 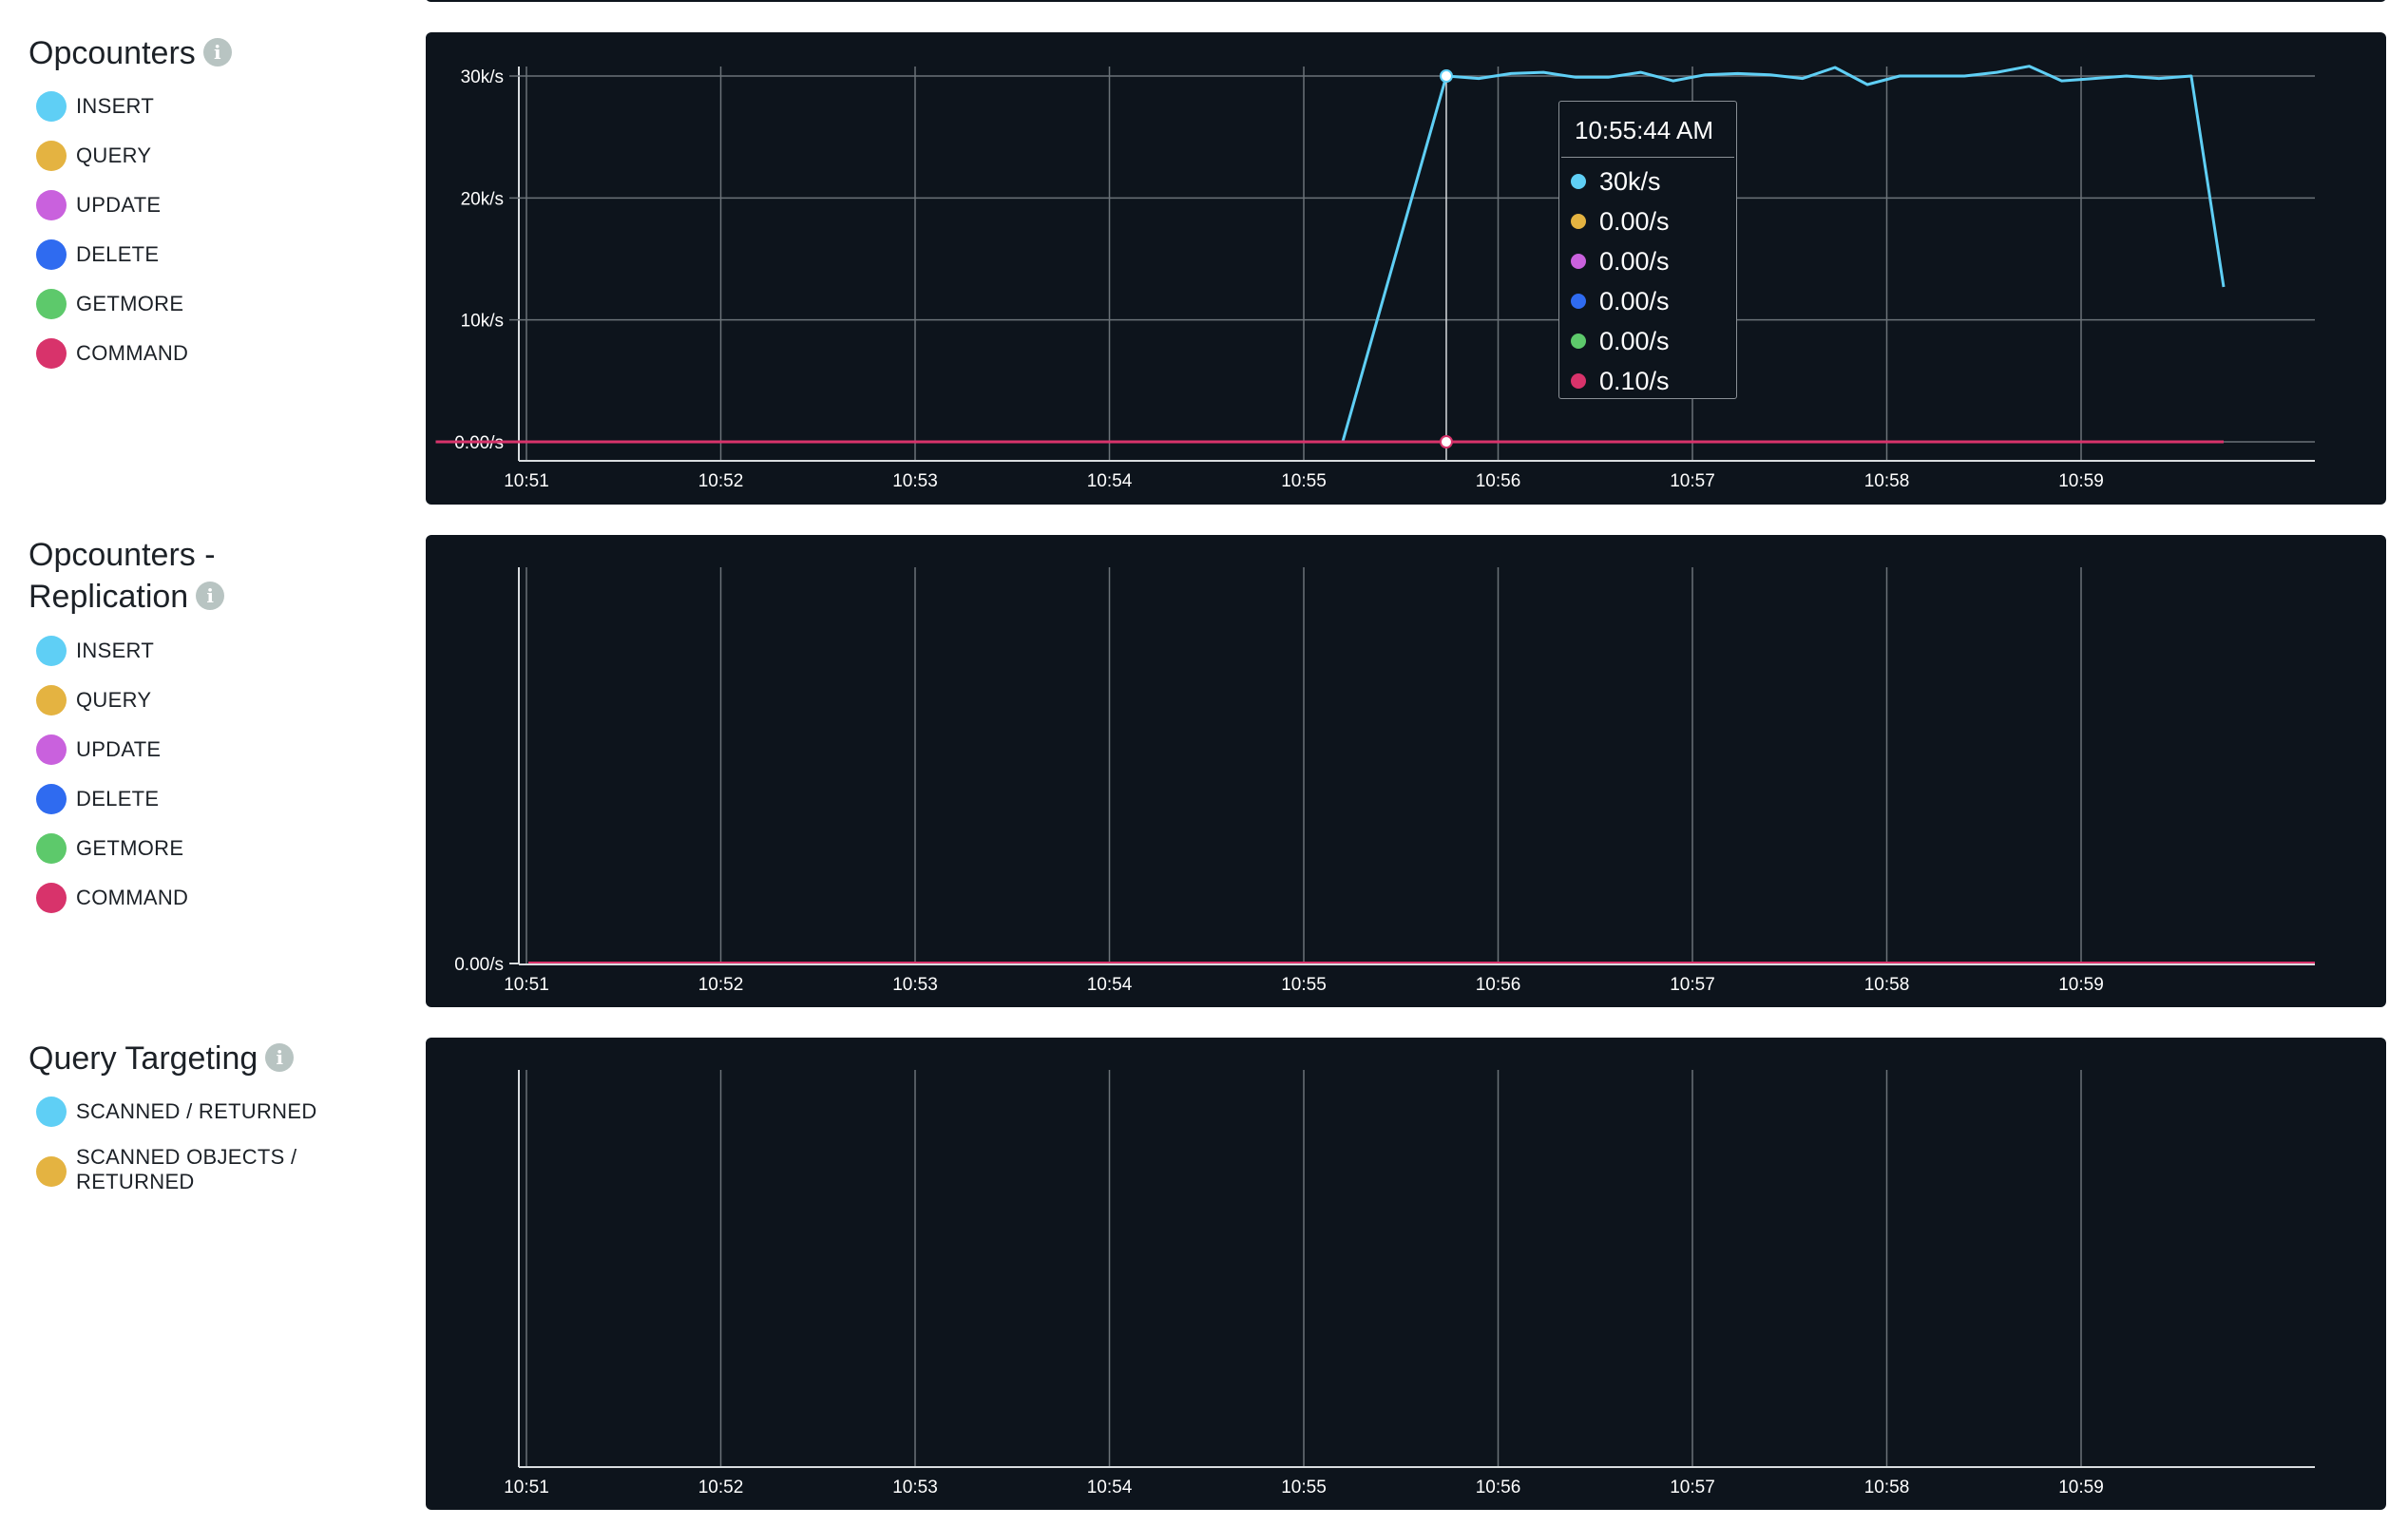 What do you see at coordinates (483, 77) in the screenshot?
I see `y-tick-label: 30k/s` at bounding box center [483, 77].